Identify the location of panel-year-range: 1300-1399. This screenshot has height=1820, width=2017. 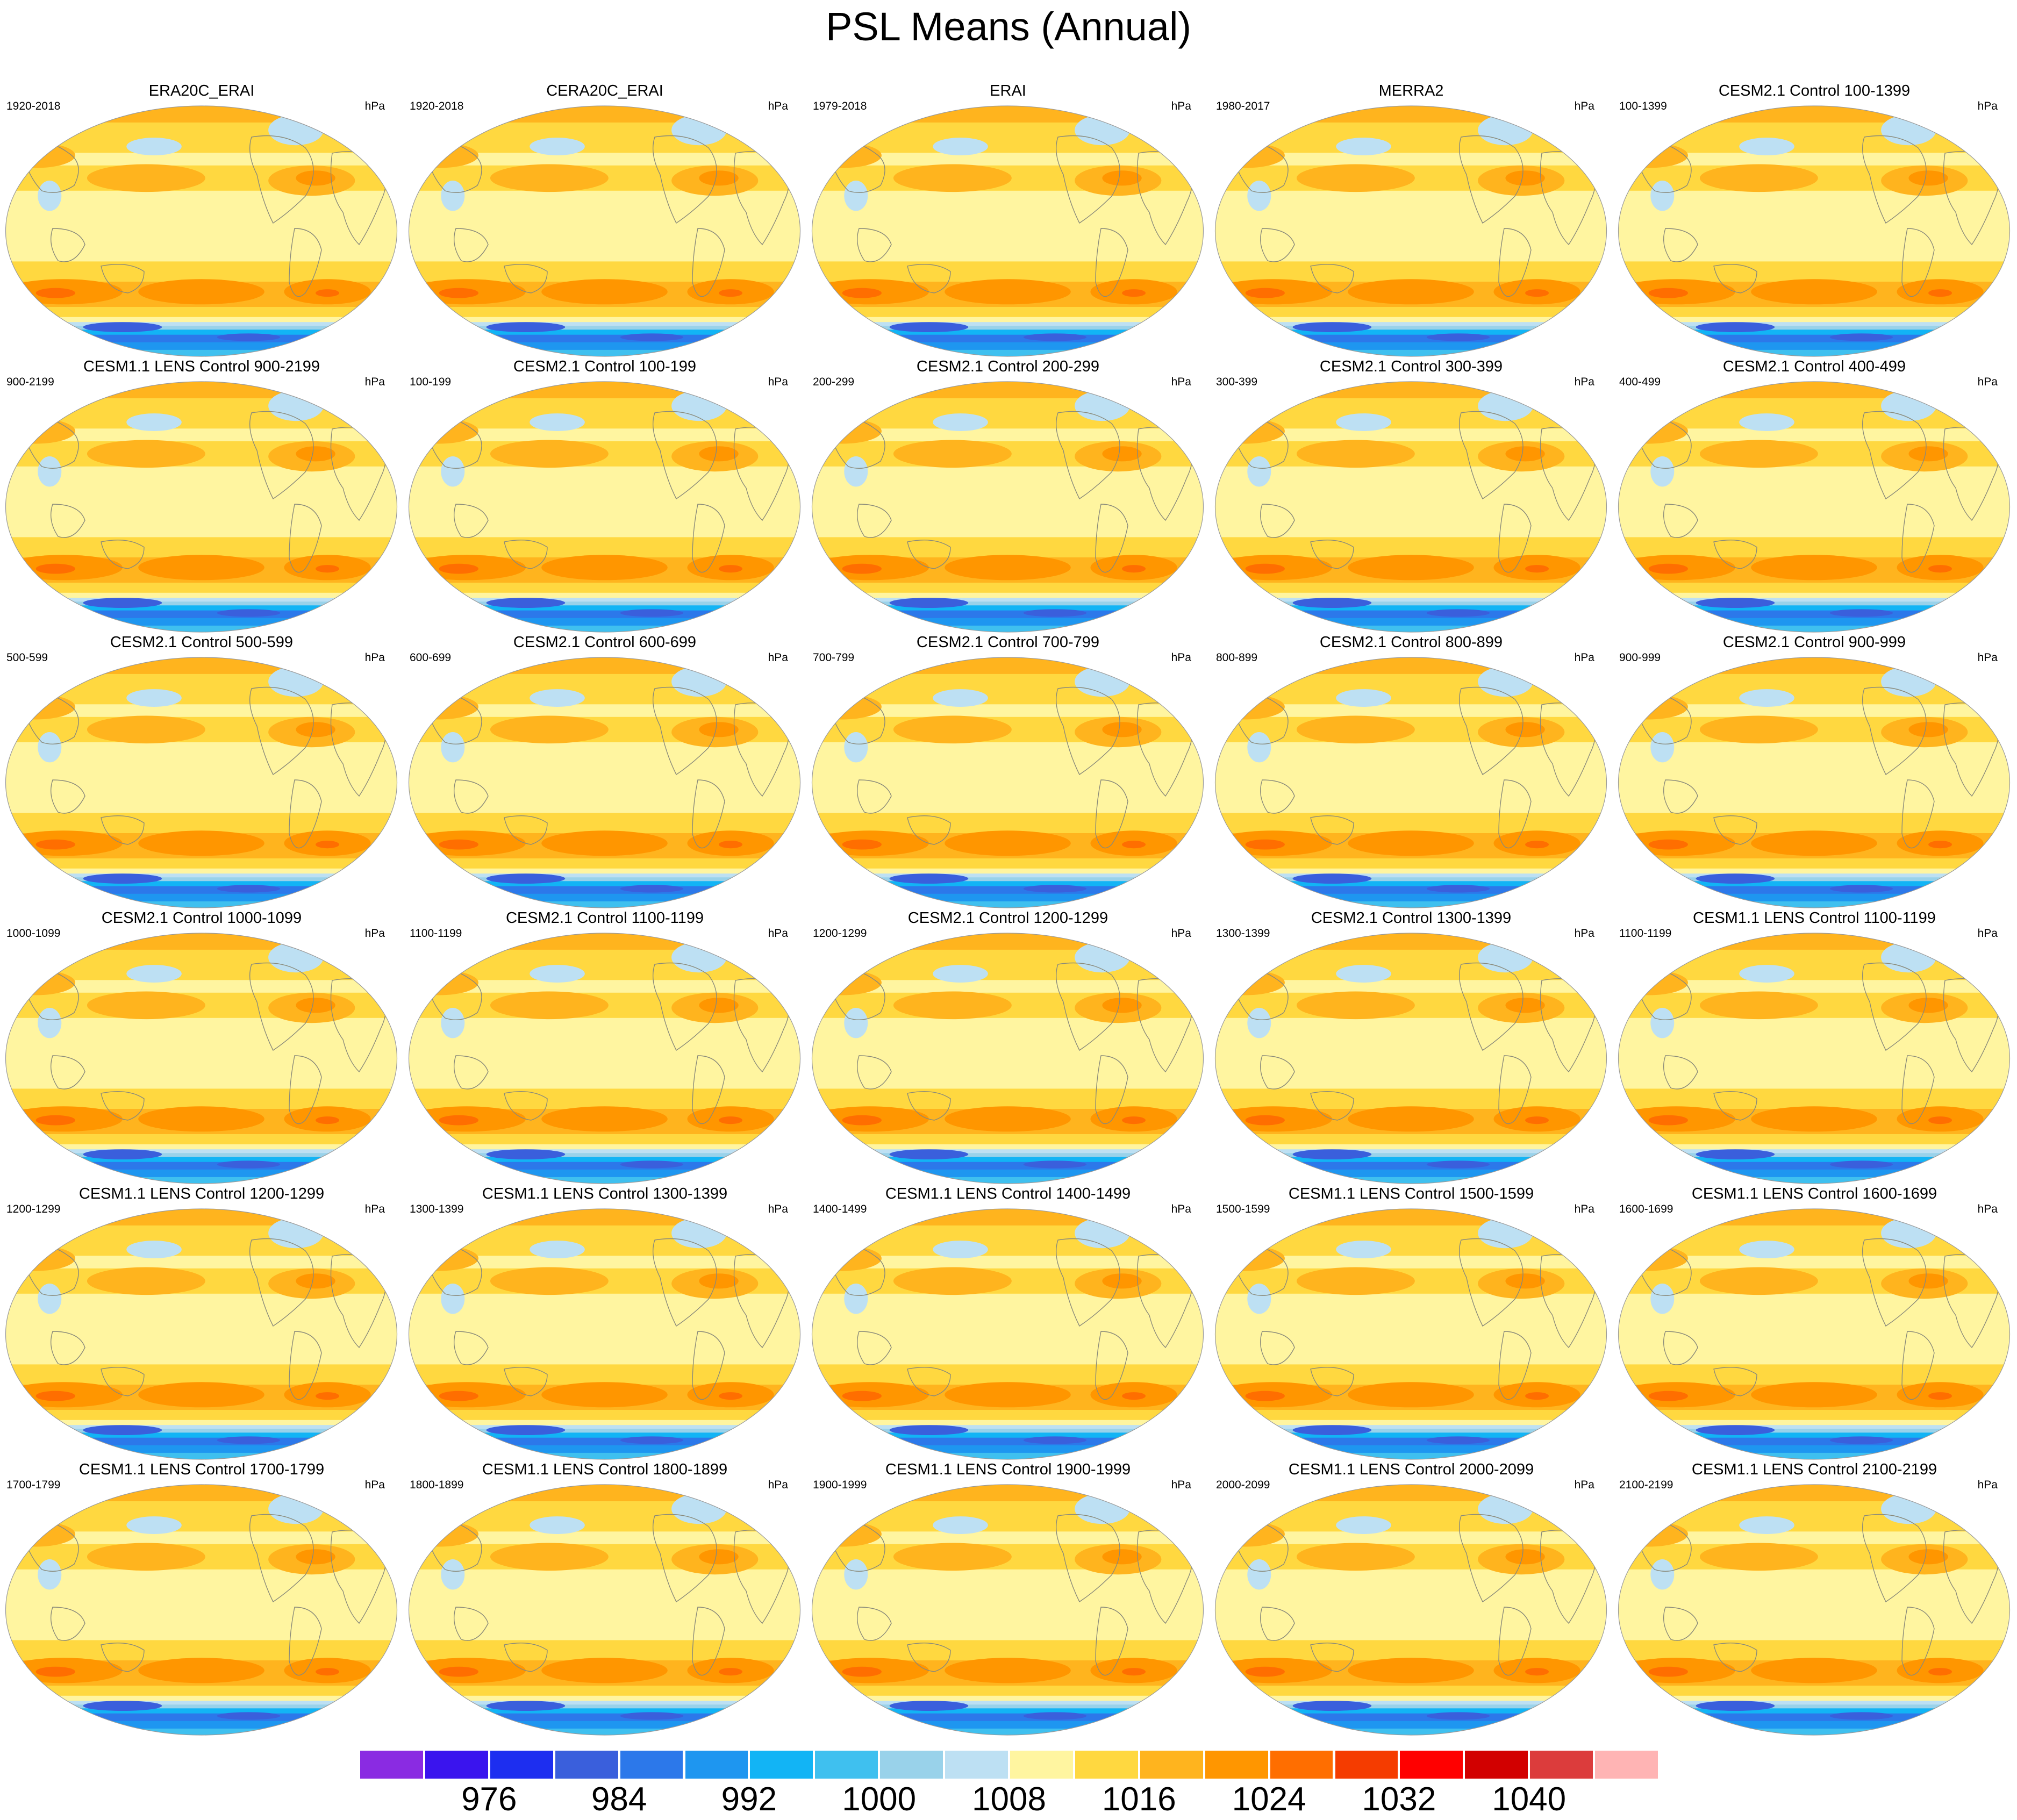
(1243, 933).